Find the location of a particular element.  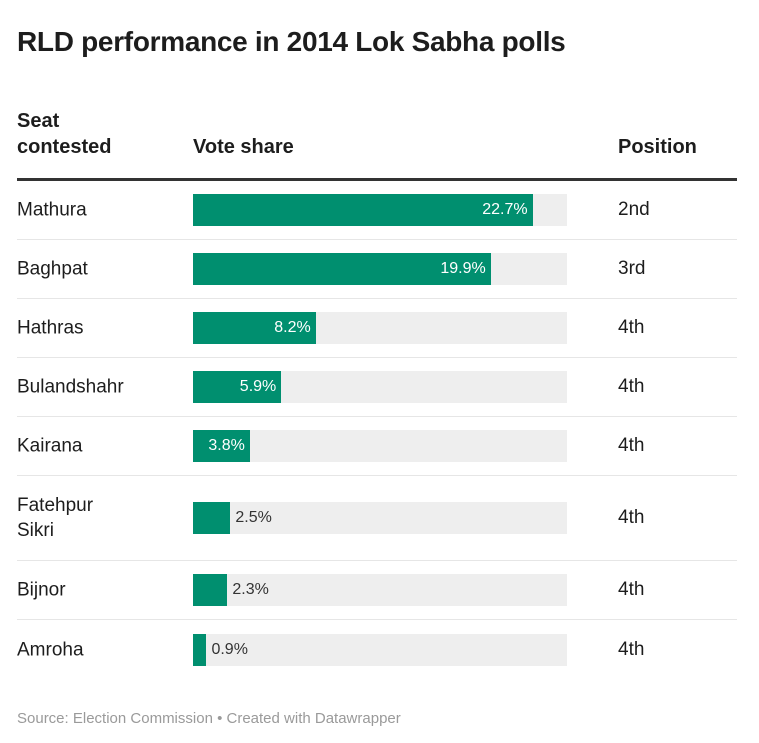

vote-share-label: 3.8% is located at coordinates (226, 445).